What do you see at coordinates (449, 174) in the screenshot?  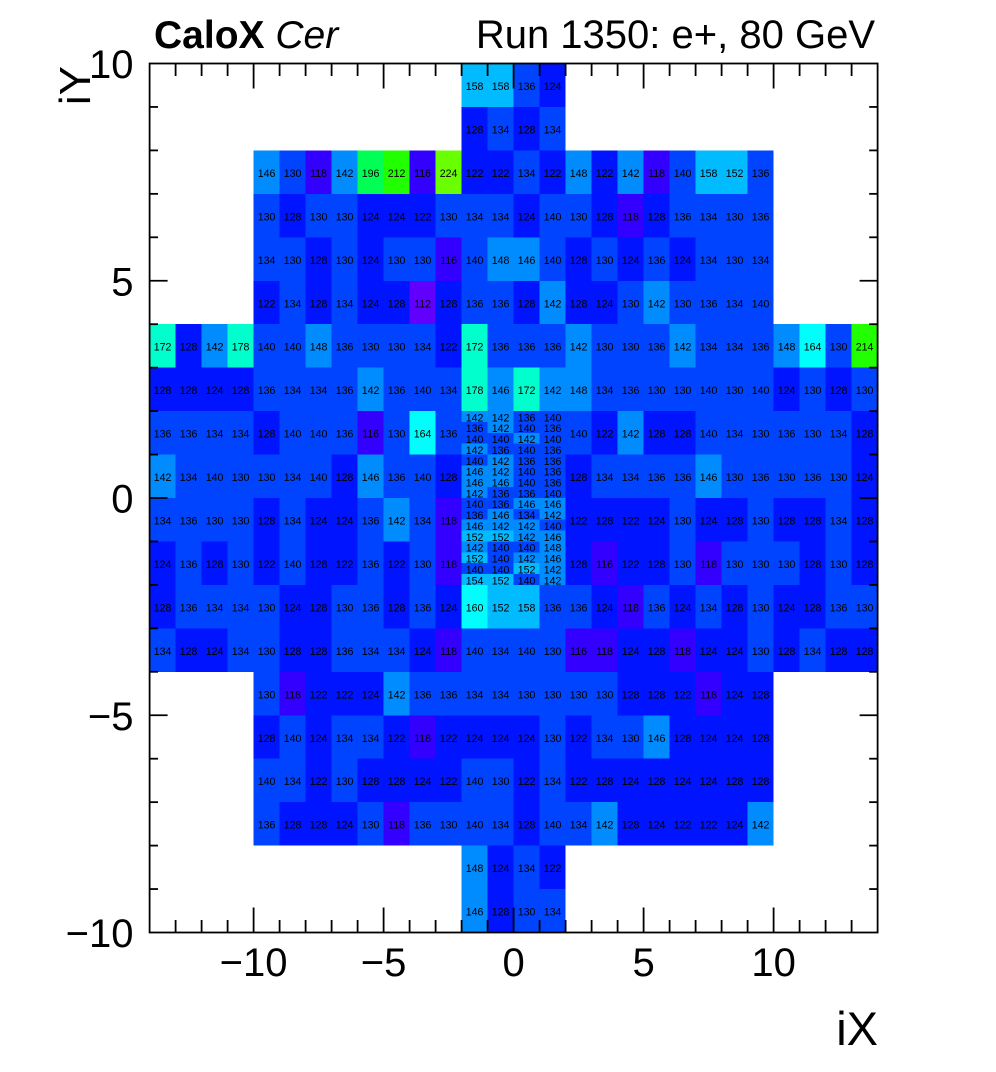 I see `svg-text: 224` at bounding box center [449, 174].